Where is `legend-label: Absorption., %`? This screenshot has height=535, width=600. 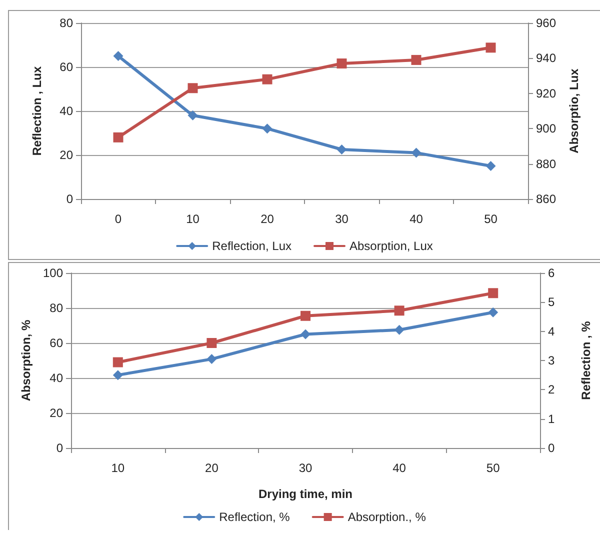 legend-label: Absorption., % is located at coordinates (387, 517).